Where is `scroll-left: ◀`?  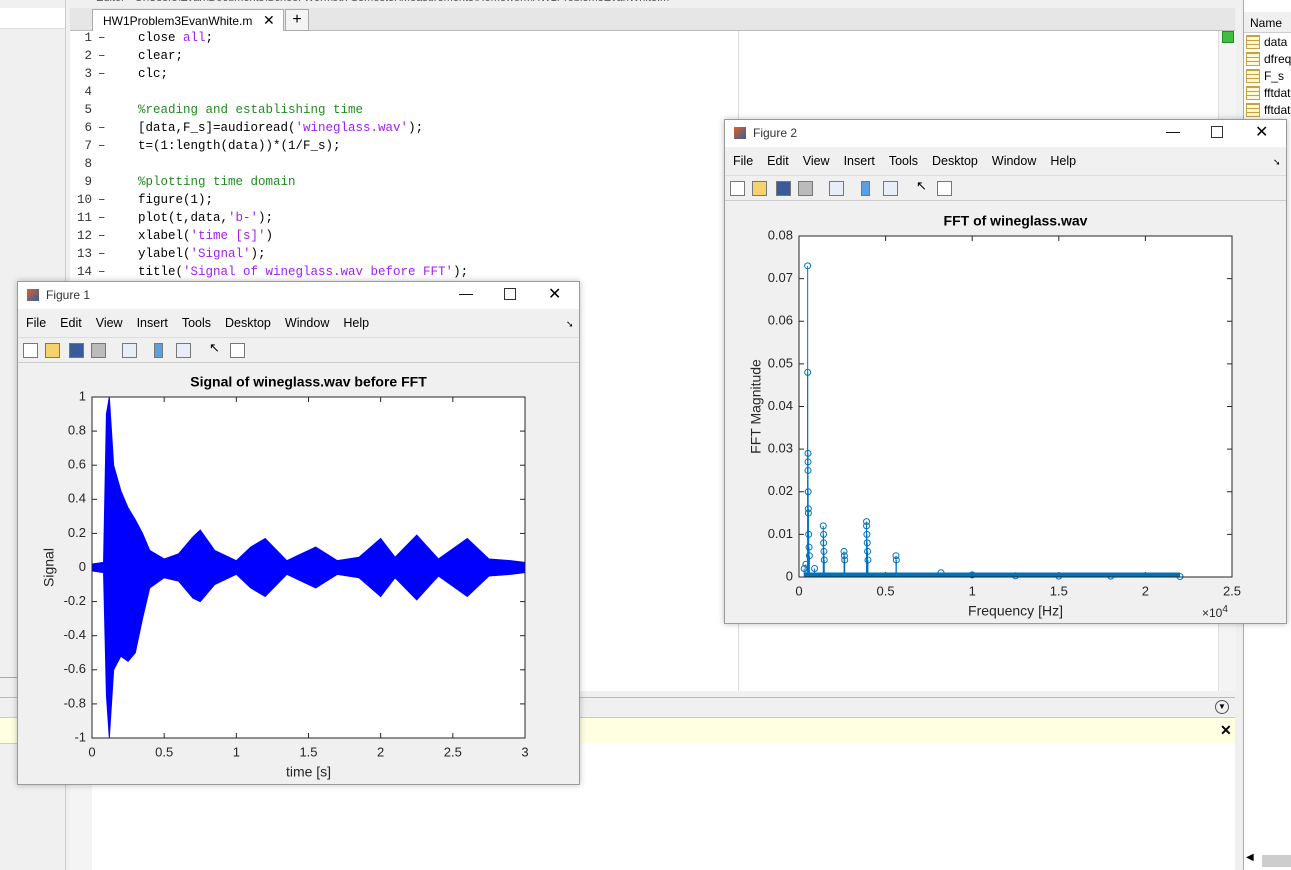 scroll-left: ◀ is located at coordinates (1250, 857).